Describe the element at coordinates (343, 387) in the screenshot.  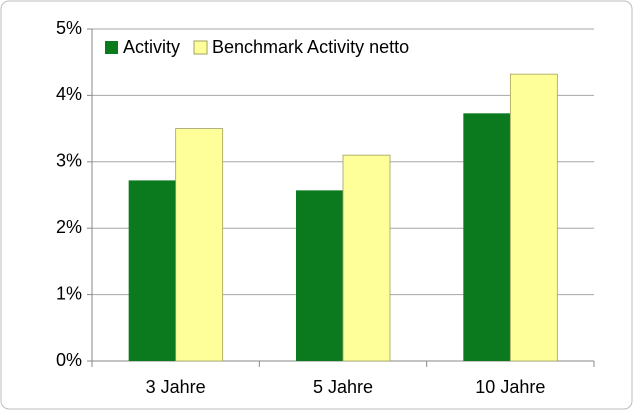
I see `x-tick-label: 5 Jahre` at that location.